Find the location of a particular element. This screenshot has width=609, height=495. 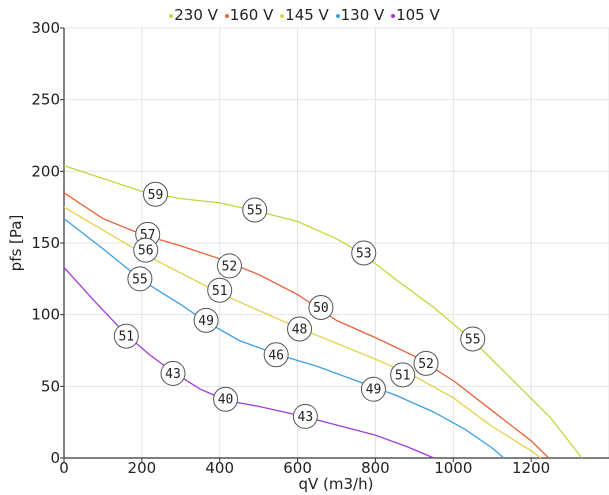

y-tick-label: 50 is located at coordinates (50, 386).